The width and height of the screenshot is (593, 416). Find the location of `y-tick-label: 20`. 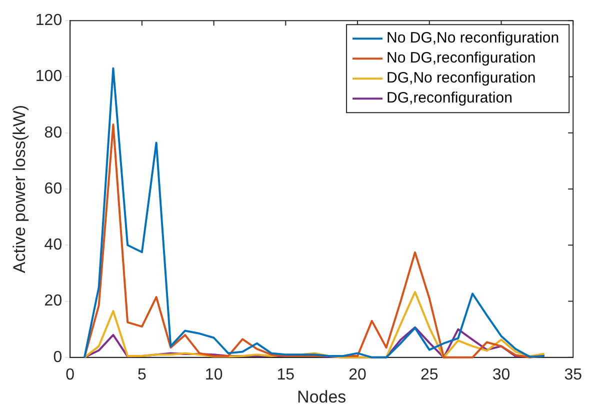

y-tick-label: 20 is located at coordinates (53, 301).